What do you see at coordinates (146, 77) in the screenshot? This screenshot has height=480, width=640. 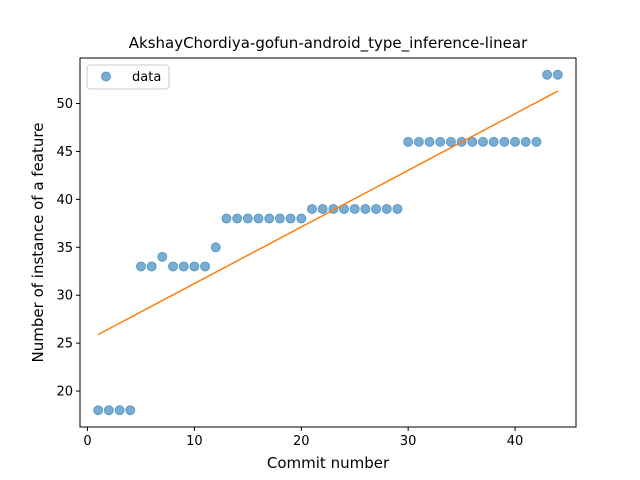 I see `legend-entry-label: data` at bounding box center [146, 77].